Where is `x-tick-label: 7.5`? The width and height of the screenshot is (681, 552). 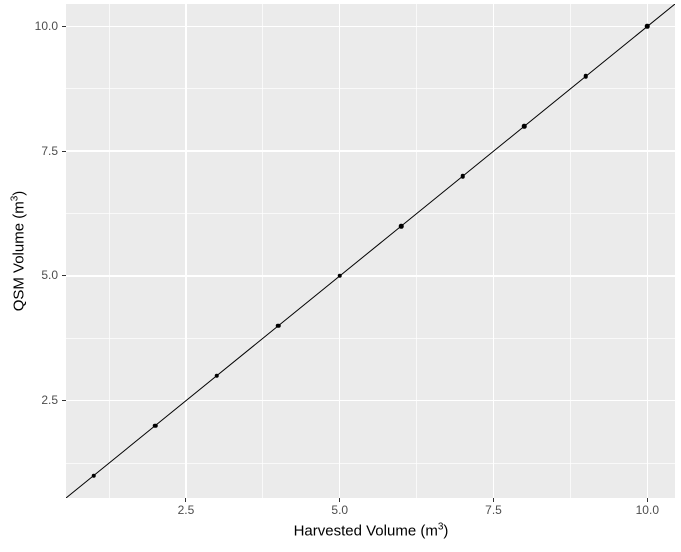
x-tick-label: 7.5 is located at coordinates (493, 510).